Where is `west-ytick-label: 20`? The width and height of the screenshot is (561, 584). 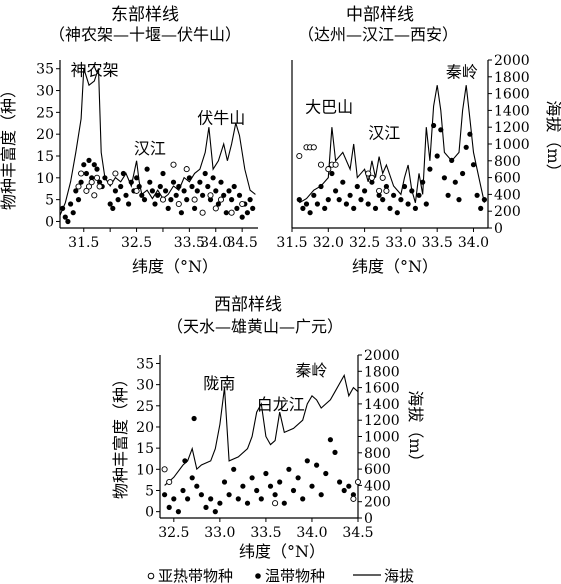
west-ytick-label: 20 is located at coordinates (145, 428).